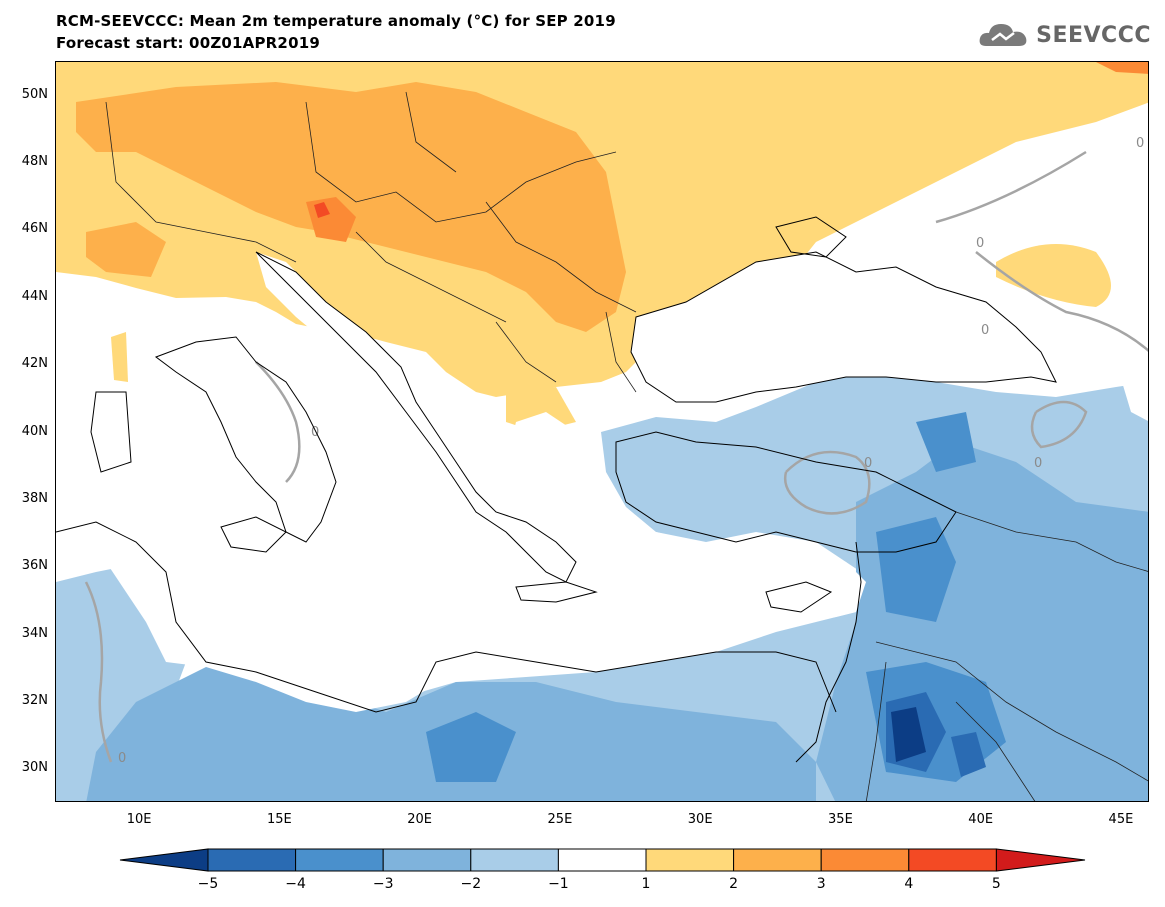 The image size is (1165, 907). Describe the element at coordinates (34, 296) in the screenshot. I see `lat-label-44n: 44N` at that location.